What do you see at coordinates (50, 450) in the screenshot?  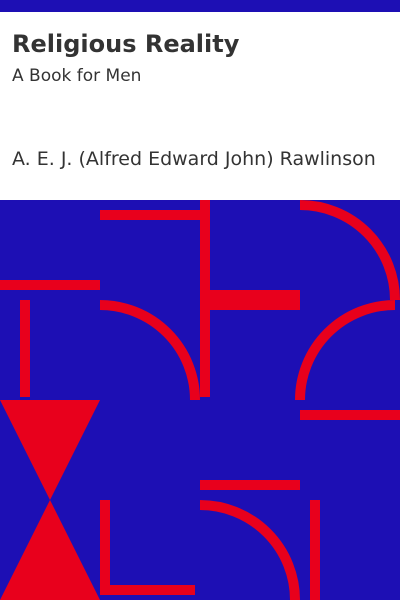 I see `art-upper-triangle` at bounding box center [50, 450].